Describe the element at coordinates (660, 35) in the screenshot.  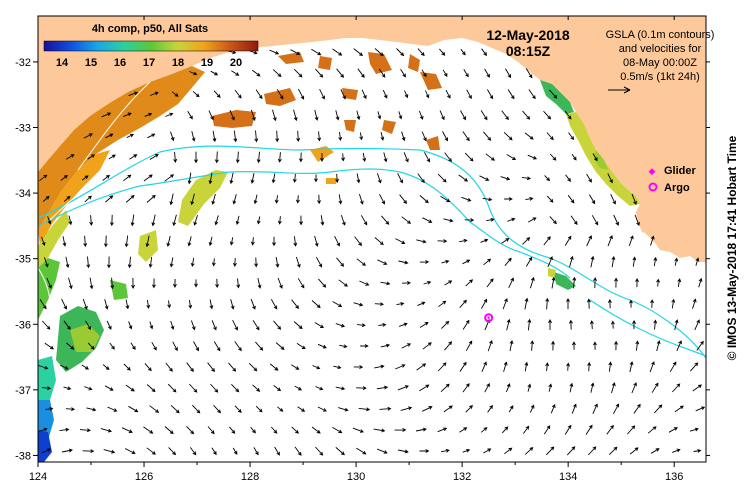
I see `gsla-line1: GSLA (0.1m contours)` at that location.